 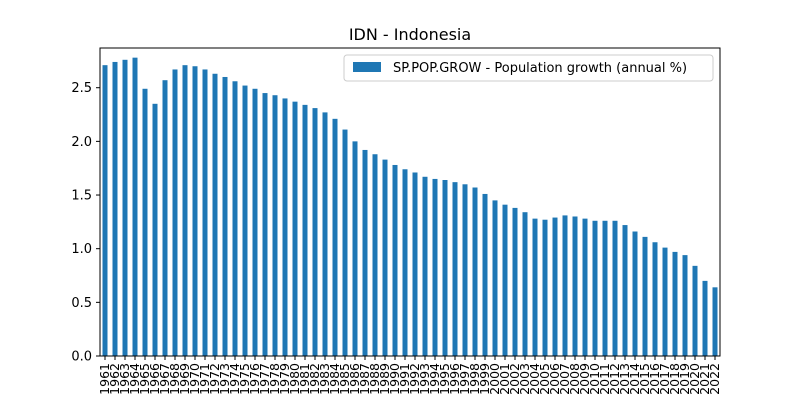 What do you see at coordinates (295, 228) in the screenshot?
I see `bar-1980` at bounding box center [295, 228].